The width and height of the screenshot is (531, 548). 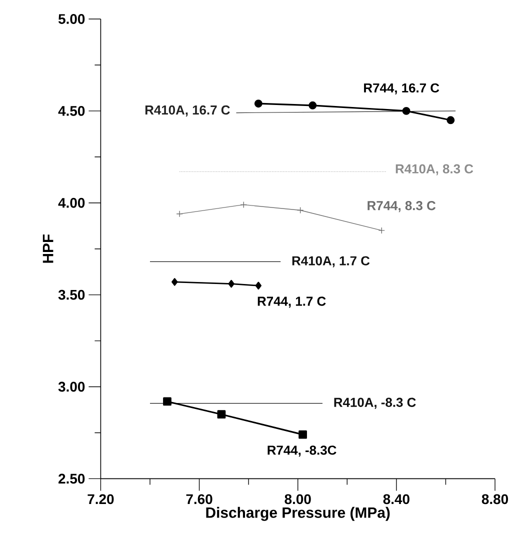 I want to click on x-tick-label: 8.00, so click(x=297, y=499).